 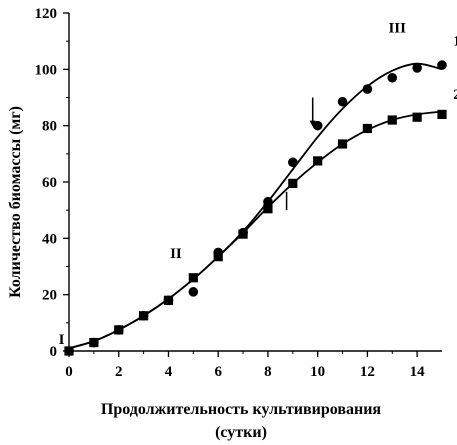 I want to click on x-tick-label: 4, so click(x=169, y=372).